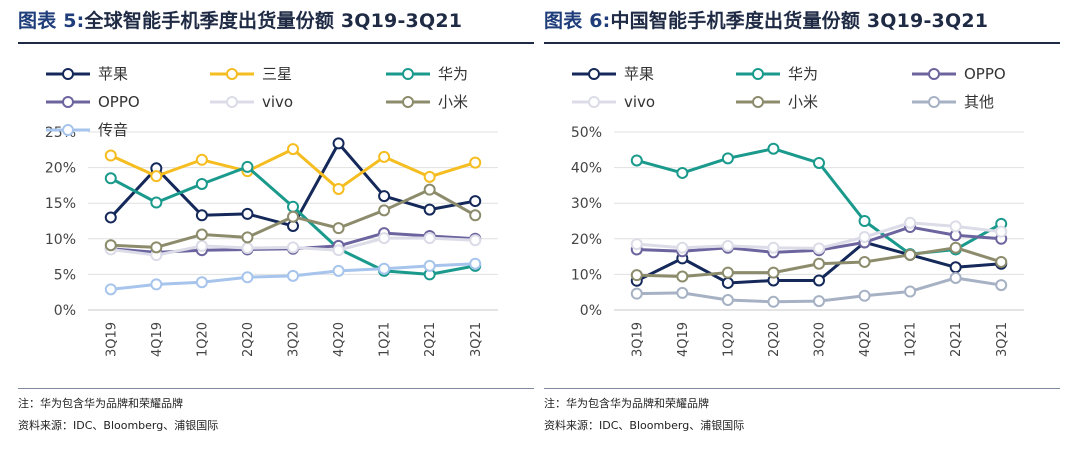 This screenshot has width=1072, height=453. Describe the element at coordinates (803, 102) in the screenshot. I see `legend-label: 小米` at that location.